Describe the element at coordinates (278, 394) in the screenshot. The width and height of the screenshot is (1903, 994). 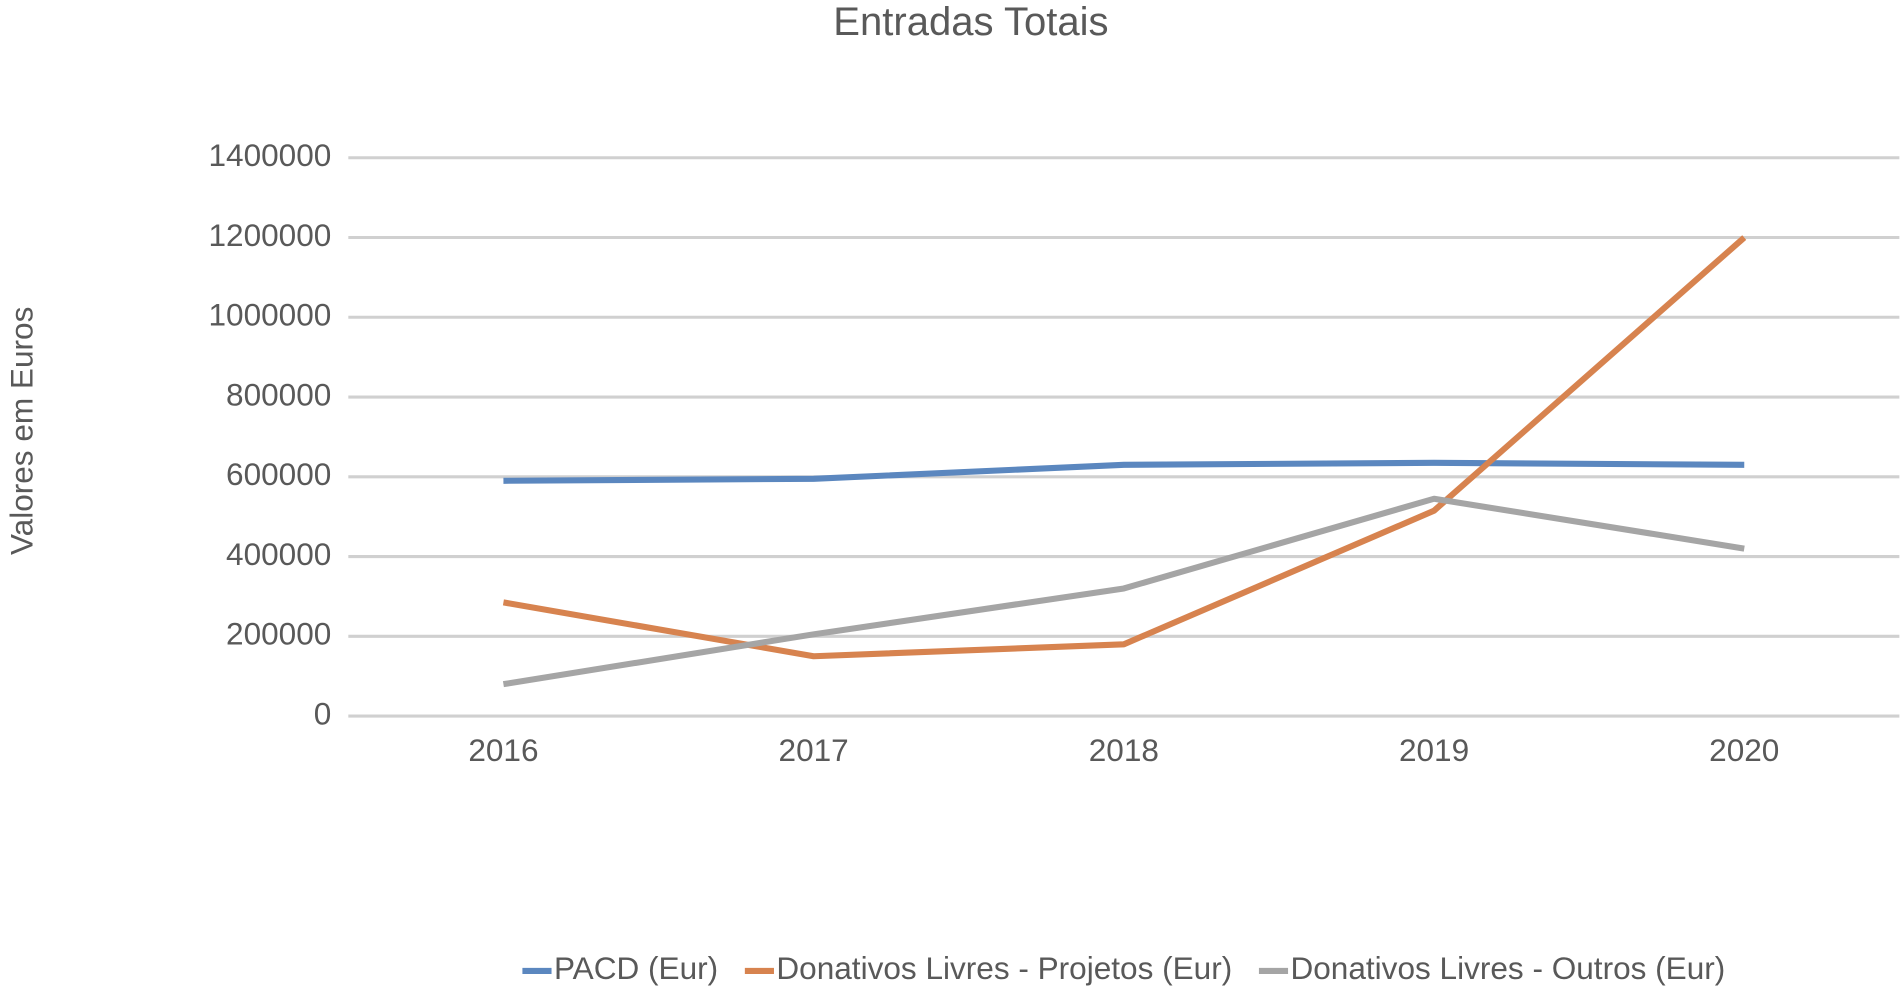
I see `y-tick-label: 800000` at that location.